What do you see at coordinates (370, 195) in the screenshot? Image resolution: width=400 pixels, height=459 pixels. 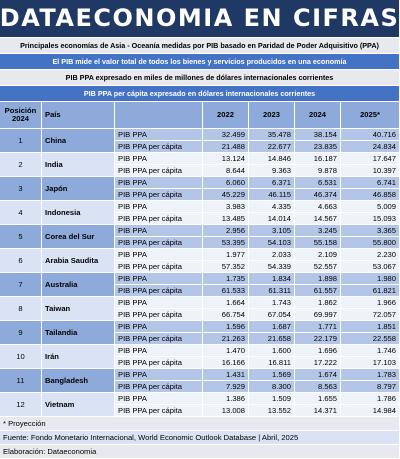 I see `value: 46.858` at bounding box center [370, 195].